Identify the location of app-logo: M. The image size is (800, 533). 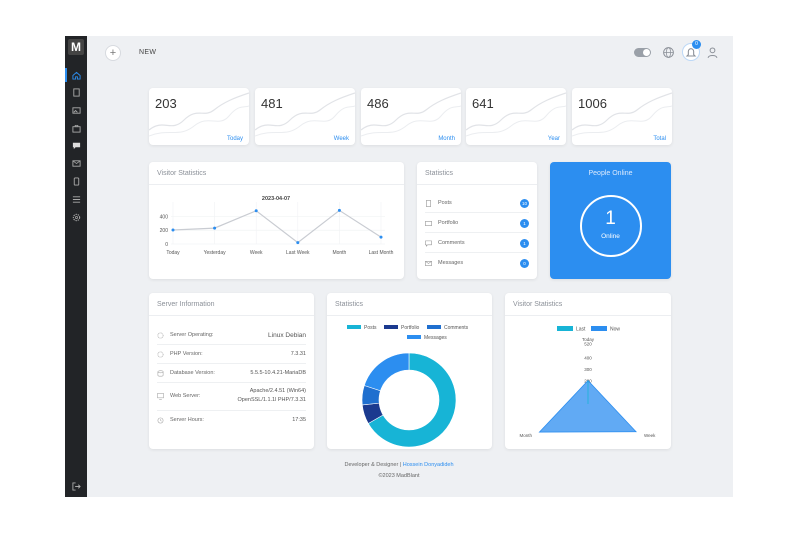
(76, 47).